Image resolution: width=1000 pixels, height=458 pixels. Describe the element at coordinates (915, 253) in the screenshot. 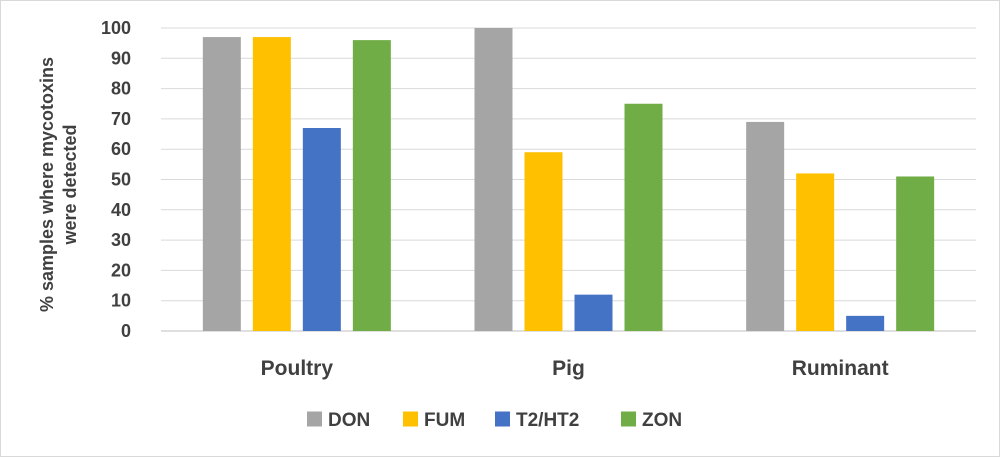

I see `bar-ruminant-zon` at that location.